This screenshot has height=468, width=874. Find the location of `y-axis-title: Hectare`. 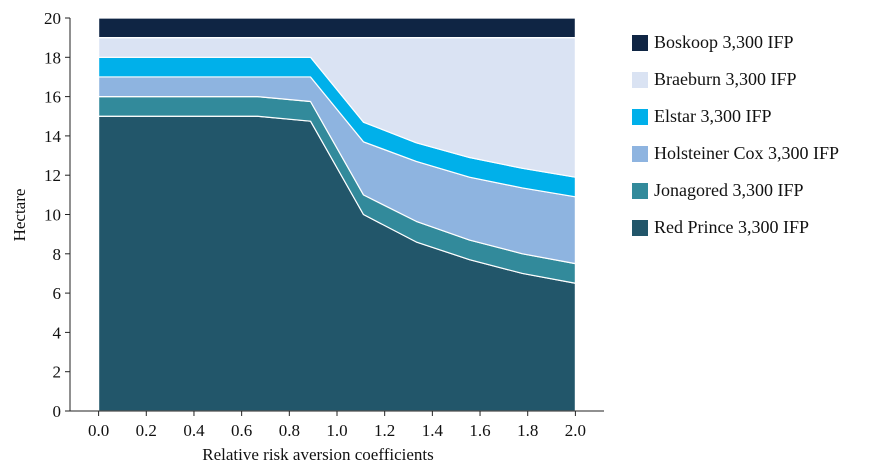

y-axis-title: Hectare is located at coordinates (19, 215).